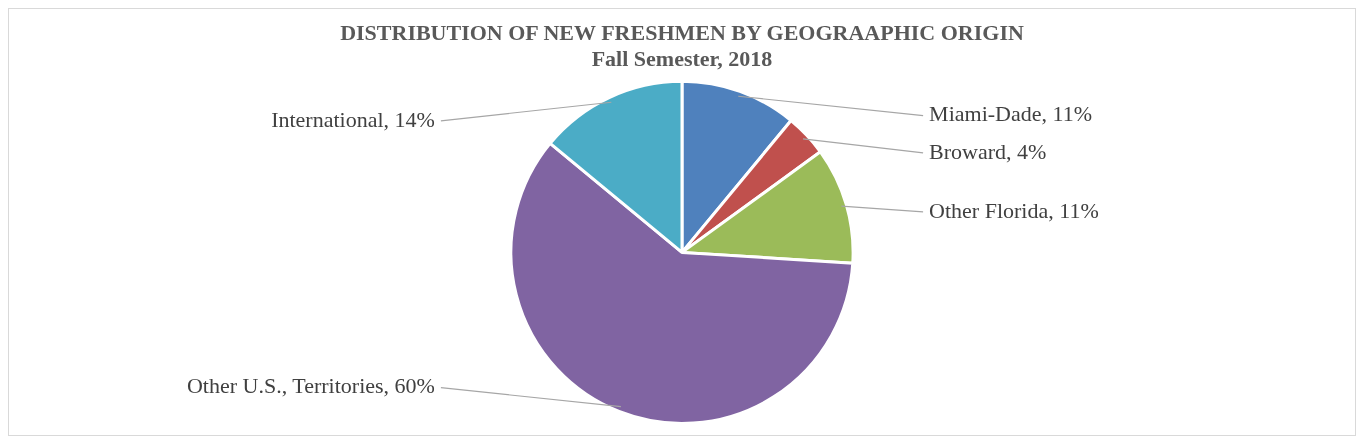 Image resolution: width=1364 pixels, height=444 pixels. What do you see at coordinates (682, 59) in the screenshot?
I see `chart-subtitle: Fall Semester, 2018` at bounding box center [682, 59].